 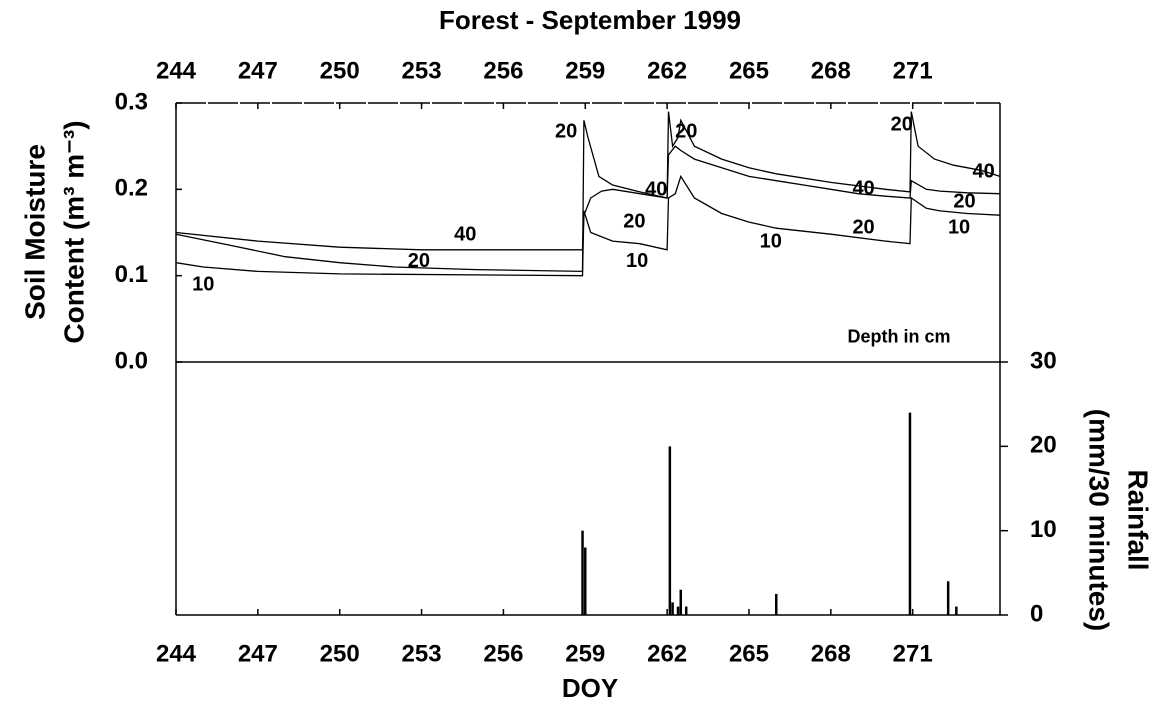 What do you see at coordinates (1043, 445) in the screenshot?
I see `y-tick-label: 20` at bounding box center [1043, 445].